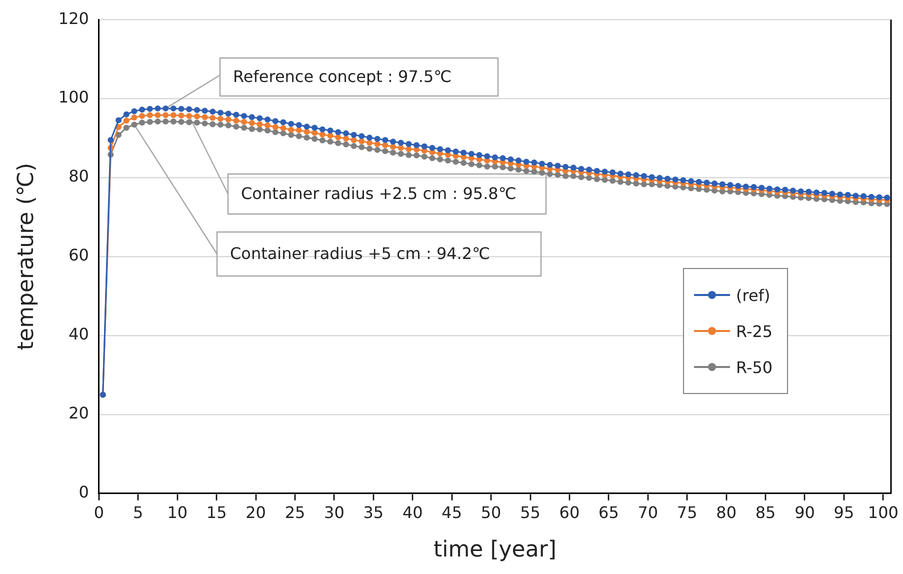 This screenshot has height=574, width=903. Describe the element at coordinates (754, 367) in the screenshot. I see `legend-label: R-50` at that location.